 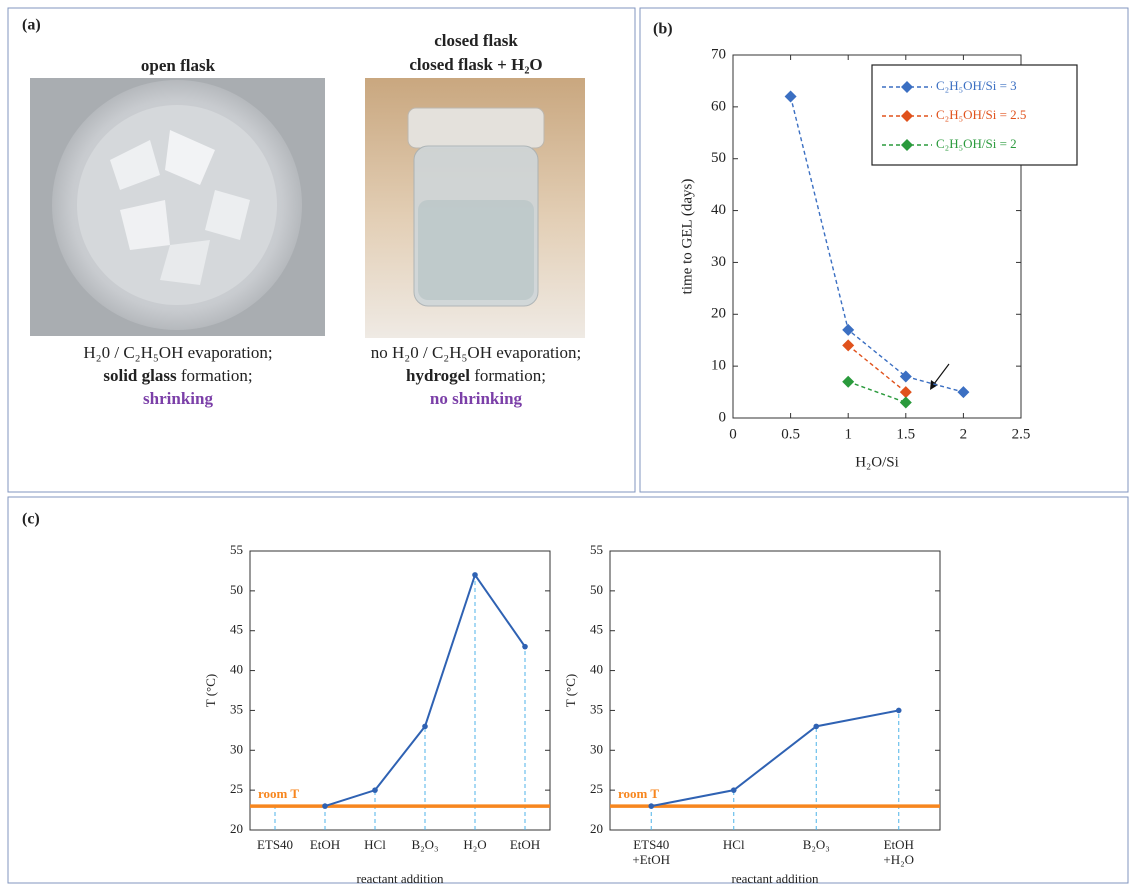 I want to click on caption: no shrinking, so click(x=476, y=398).